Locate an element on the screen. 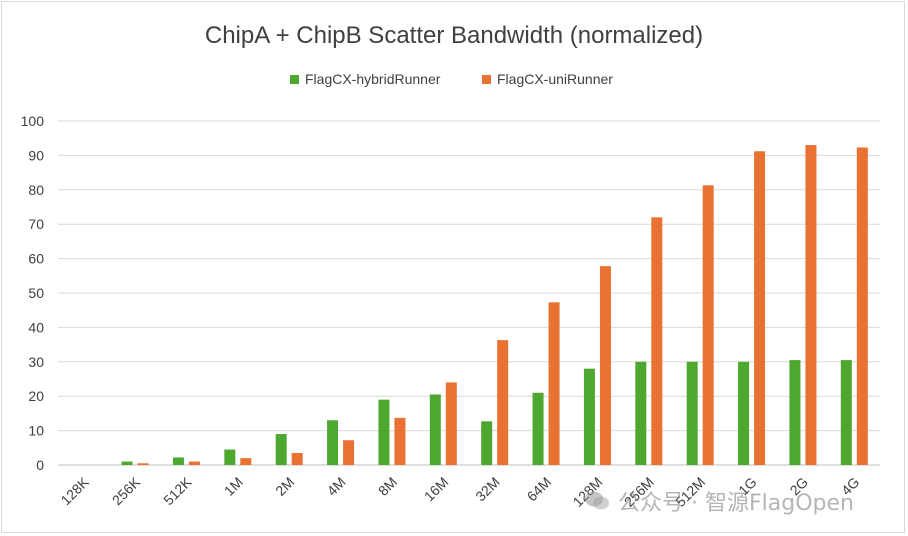 Image resolution: width=908 pixels, height=536 pixels. x-tick-label: 512M is located at coordinates (690, 492).